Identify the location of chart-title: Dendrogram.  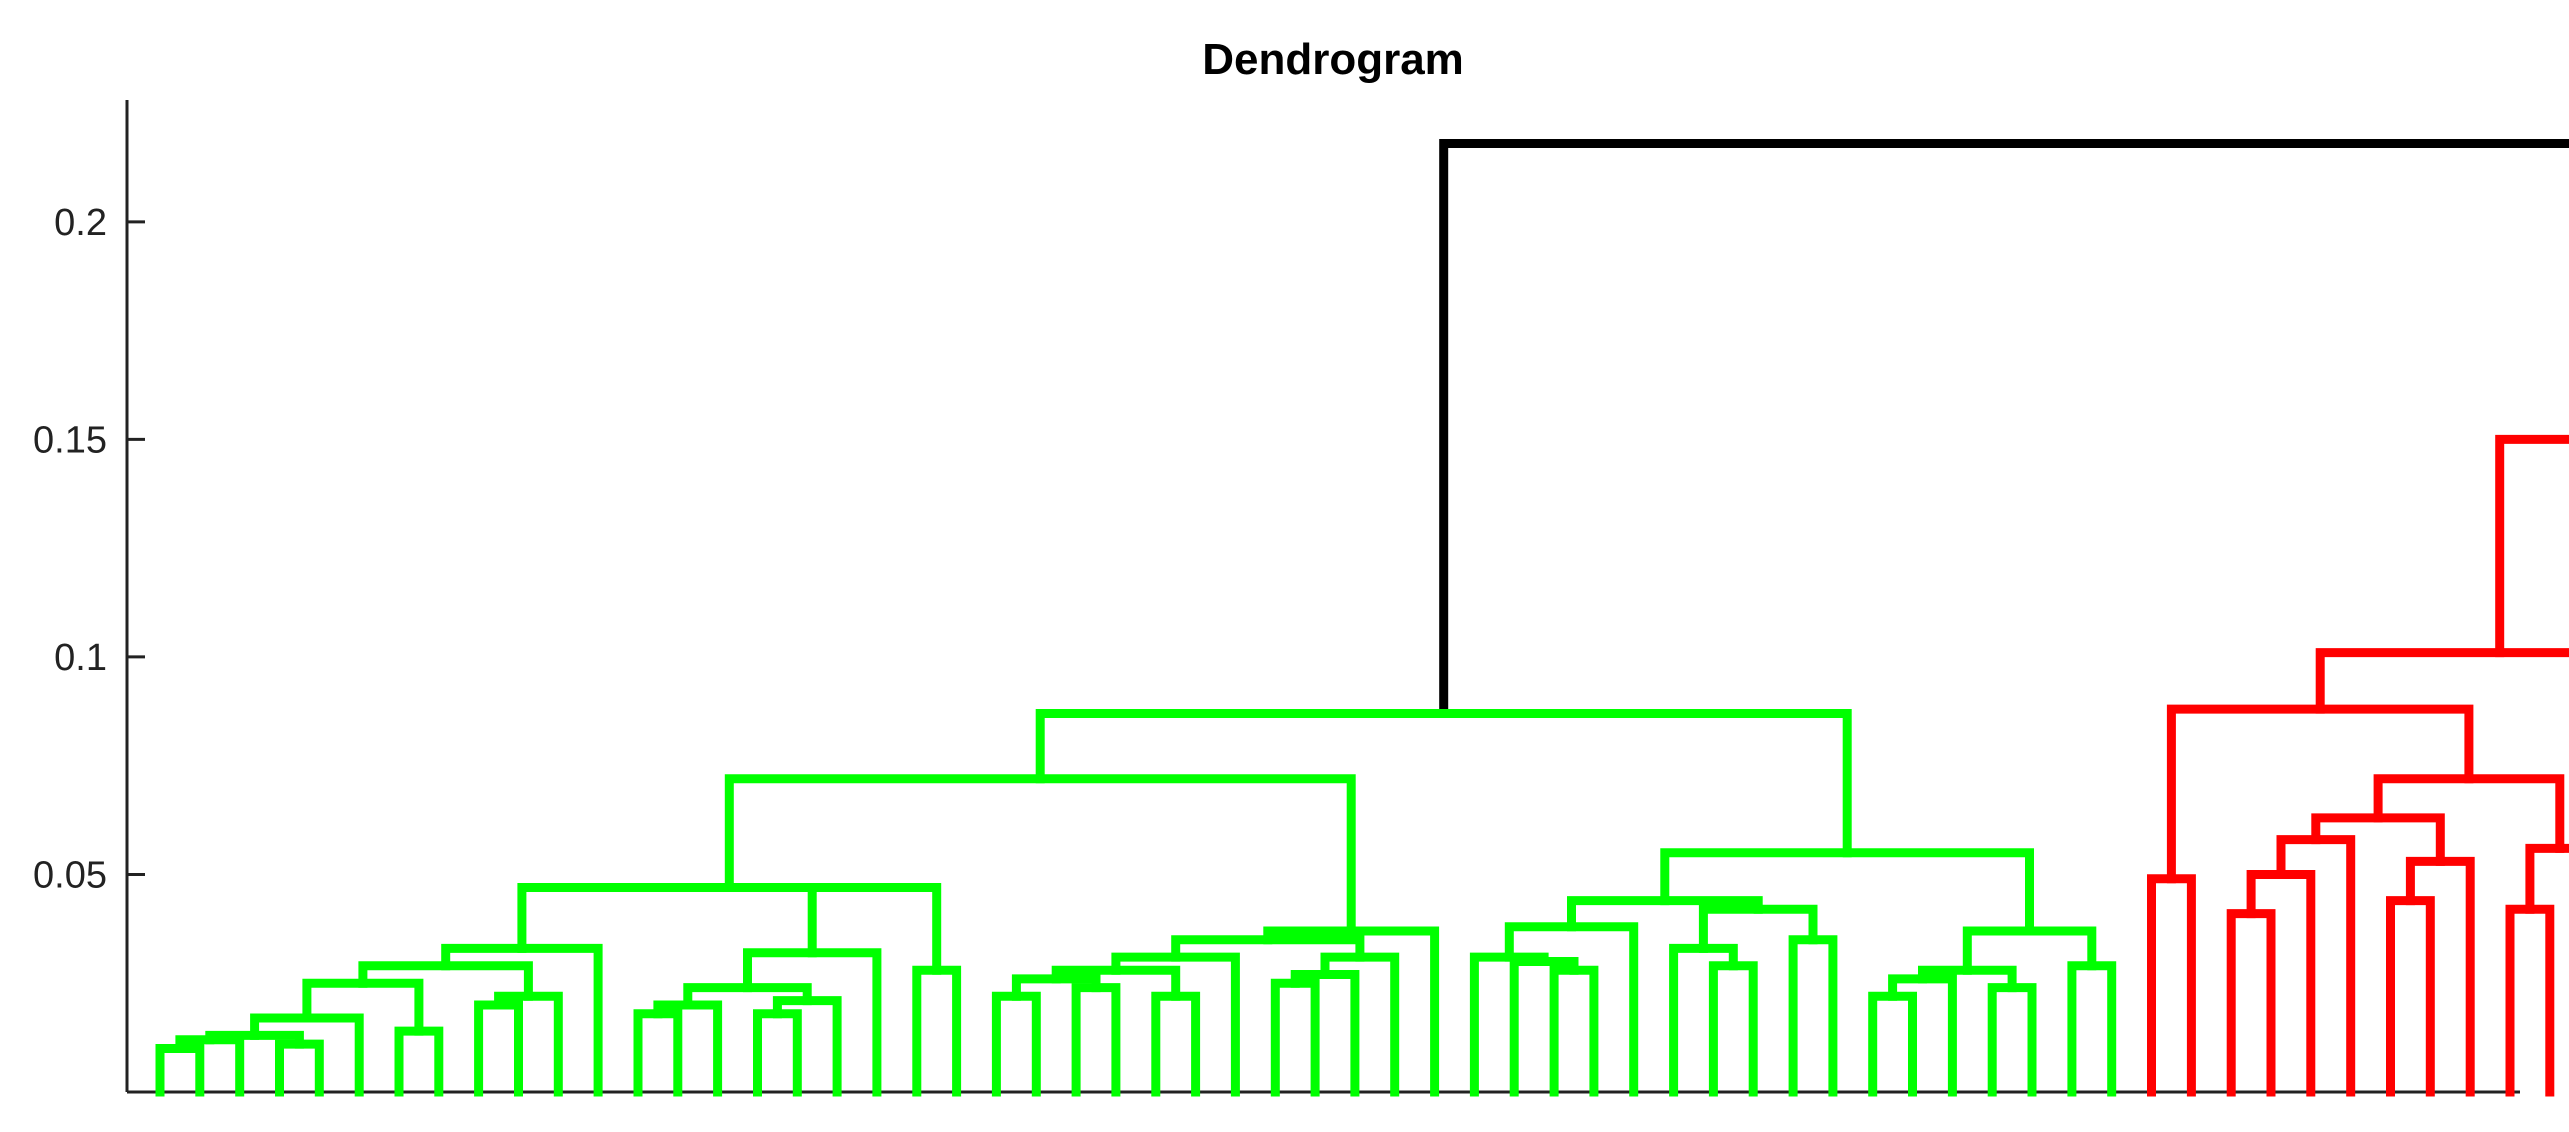
(1333, 59).